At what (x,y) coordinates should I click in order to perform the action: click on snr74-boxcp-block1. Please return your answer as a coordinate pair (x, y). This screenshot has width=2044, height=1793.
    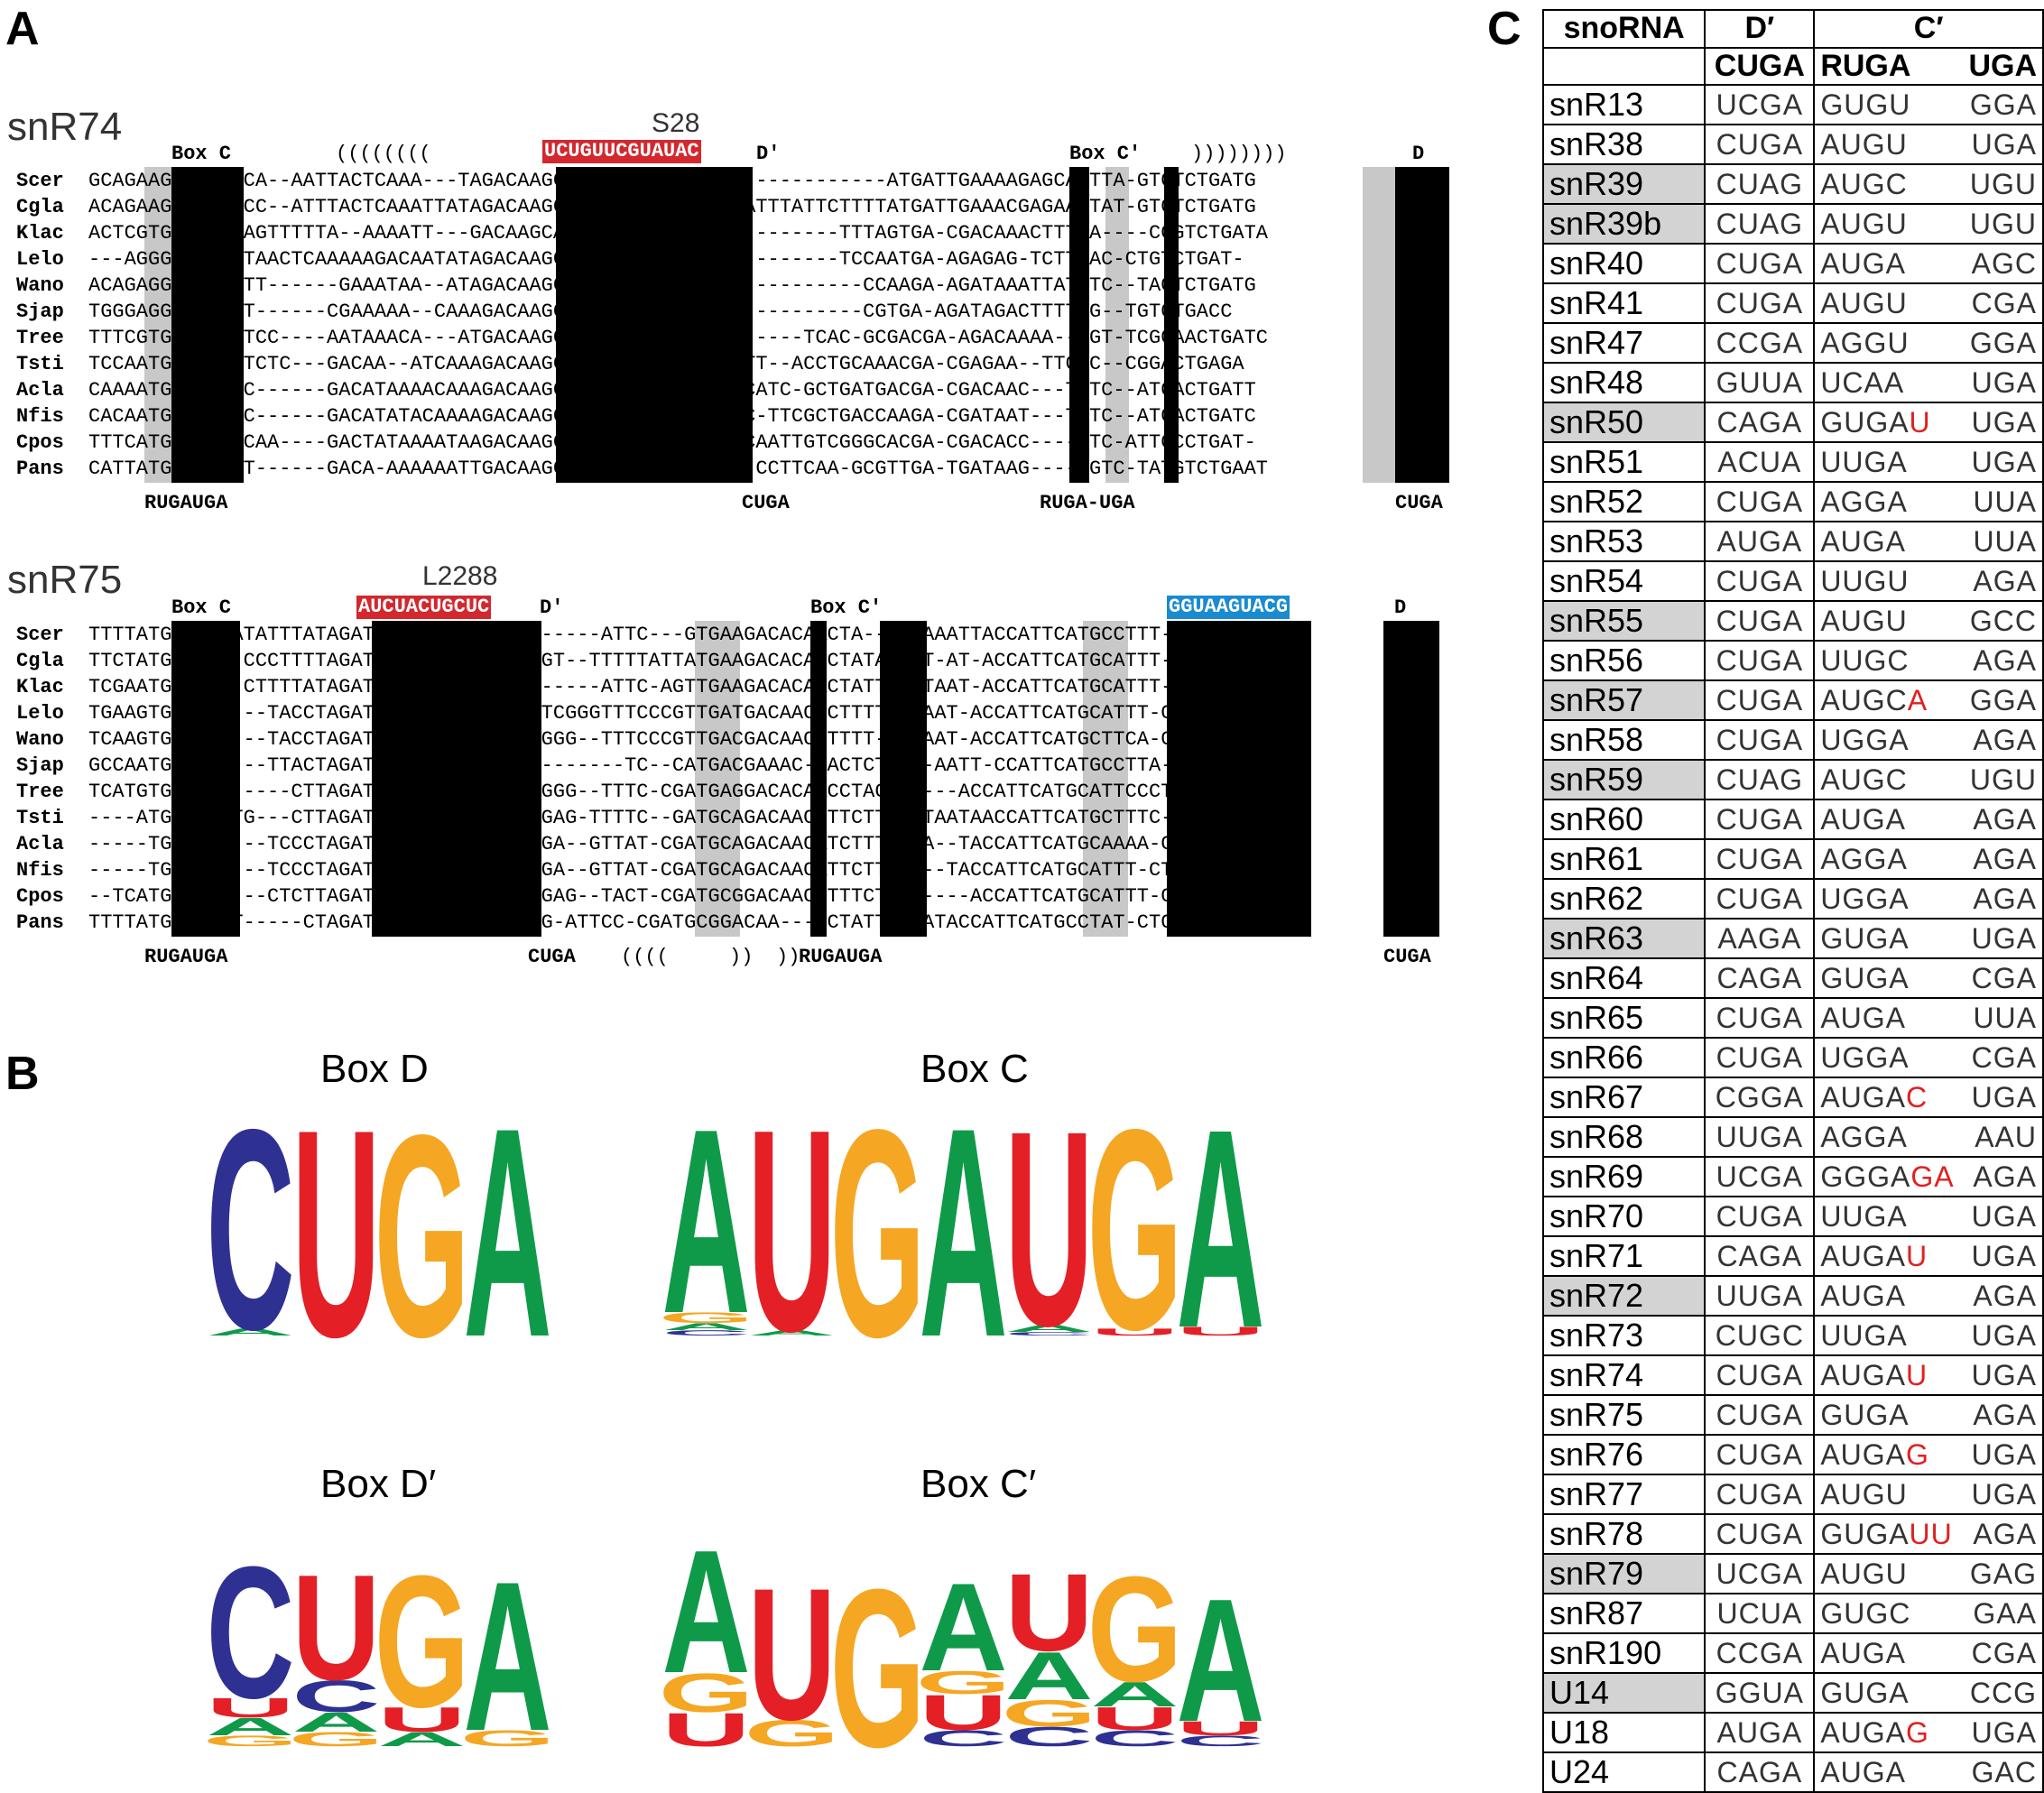
    Looking at the image, I should click on (1079, 325).